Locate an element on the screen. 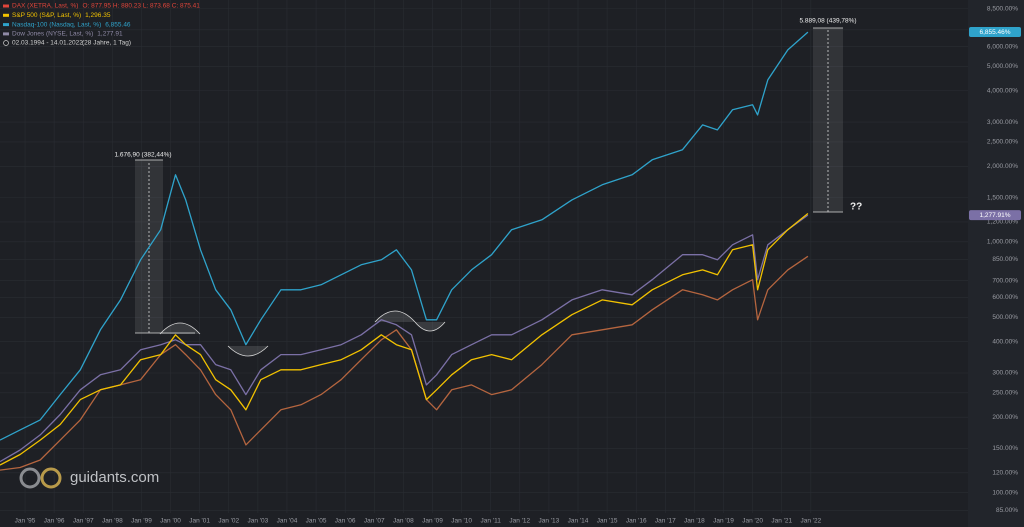  y-tick-label: 700.00% is located at coordinates (1005, 280).